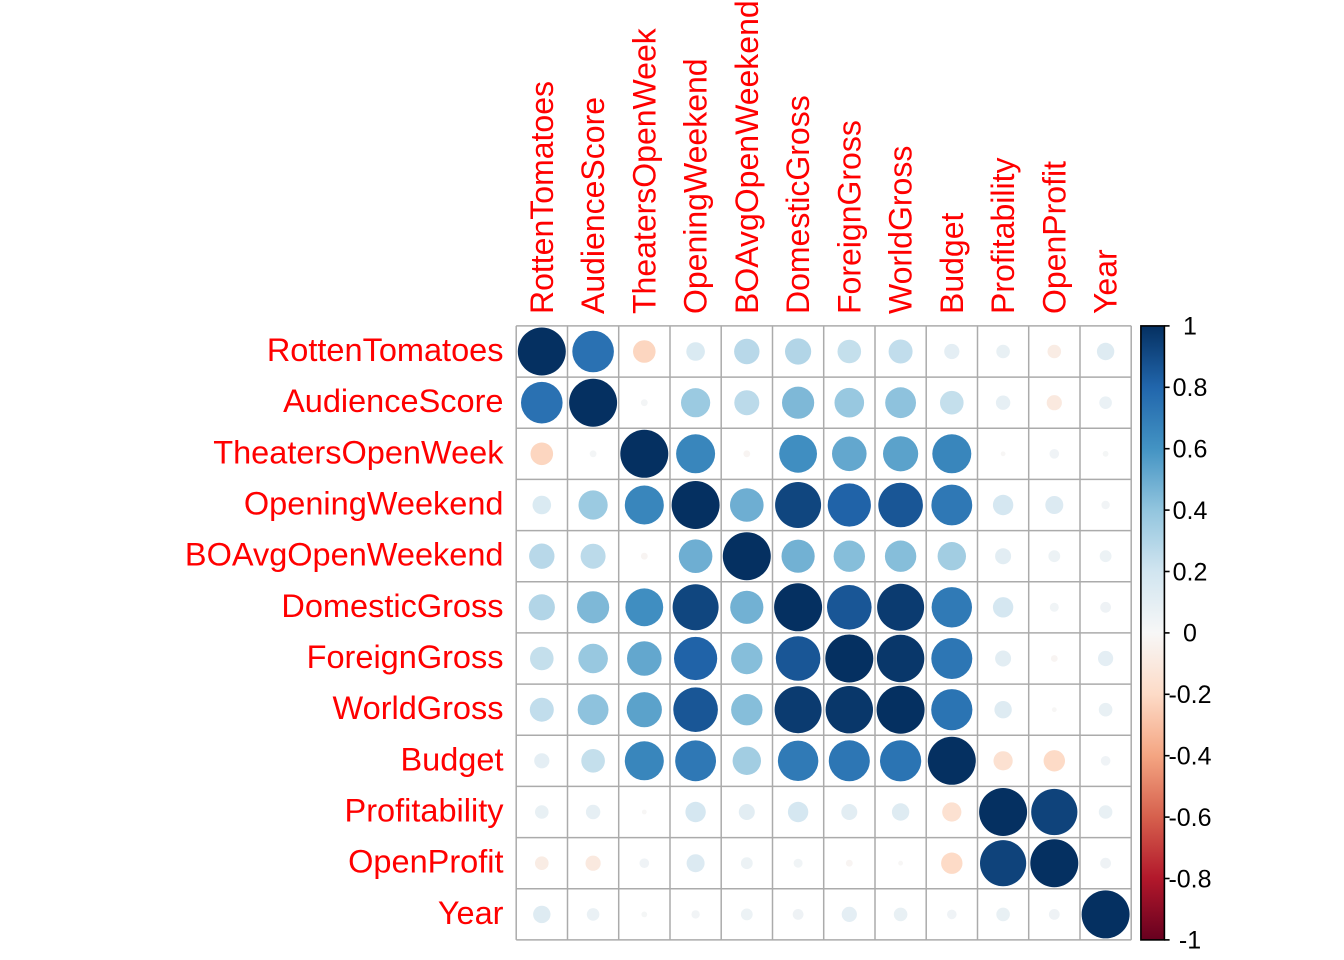  I want to click on svg-text: 0.2, so click(1190, 572).